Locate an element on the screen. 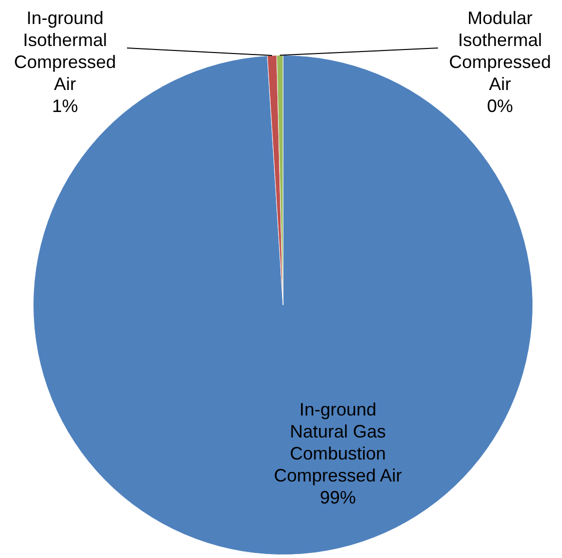 This screenshot has height=558, width=562. data-label: 1% is located at coordinates (65, 106).